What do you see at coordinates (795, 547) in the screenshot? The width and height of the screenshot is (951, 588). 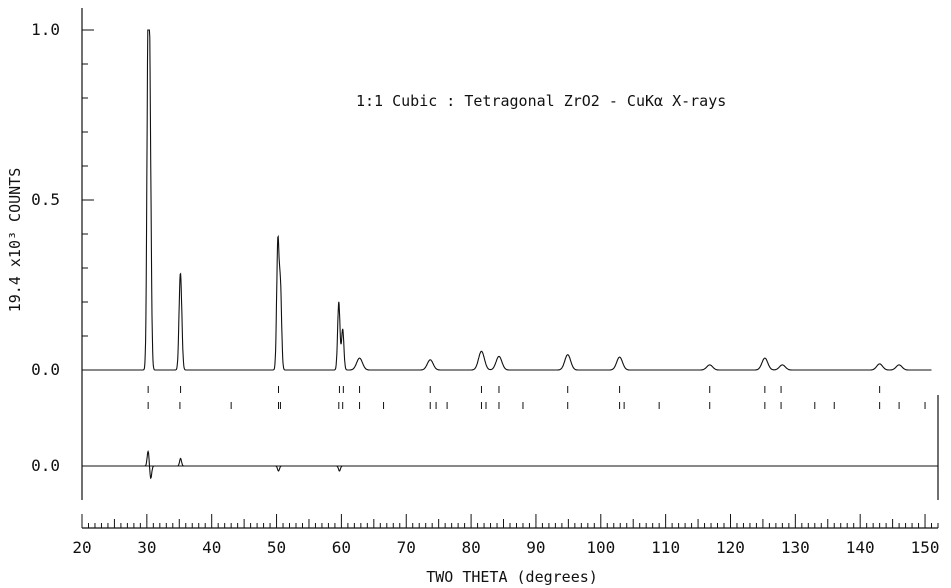 I see `x-tick-label: 130` at bounding box center [795, 547].